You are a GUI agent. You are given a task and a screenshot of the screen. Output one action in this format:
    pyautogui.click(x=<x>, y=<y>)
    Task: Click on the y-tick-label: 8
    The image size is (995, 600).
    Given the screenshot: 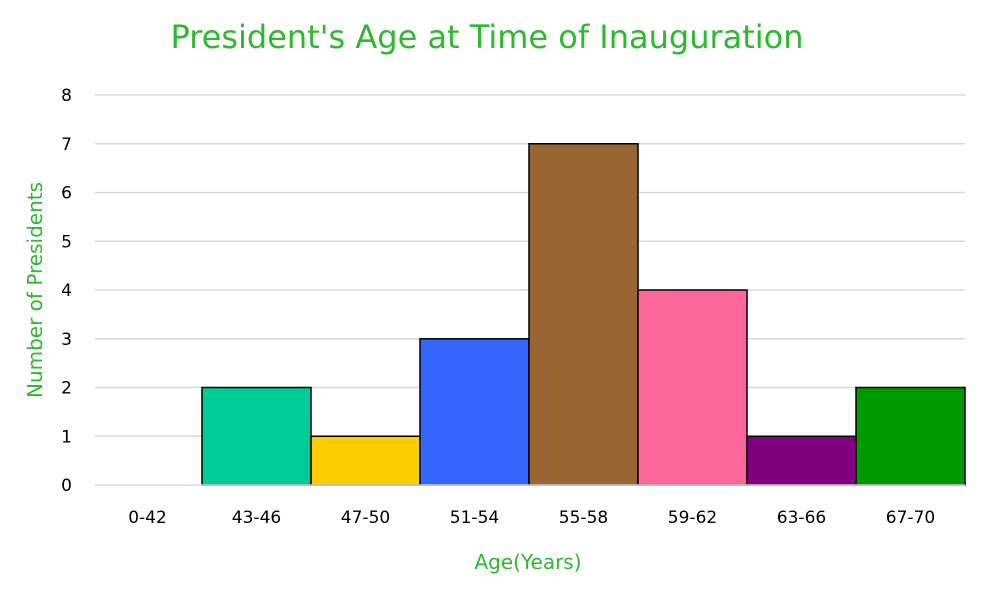 What is the action you would take?
    pyautogui.click(x=66, y=96)
    